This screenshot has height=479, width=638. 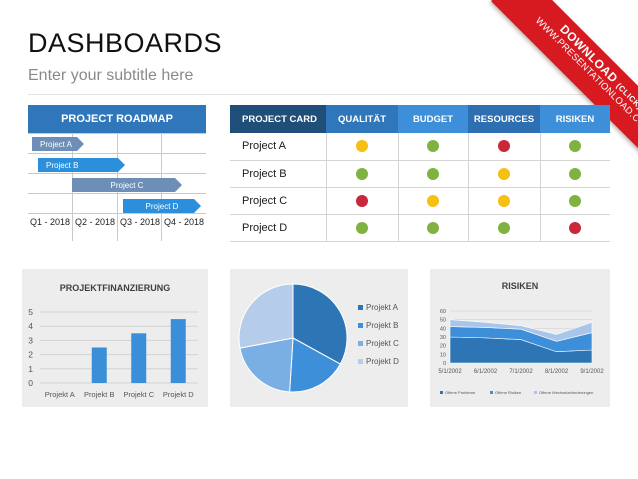 What do you see at coordinates (278, 228) in the screenshot?
I see `project-name-cell: Project D` at bounding box center [278, 228].